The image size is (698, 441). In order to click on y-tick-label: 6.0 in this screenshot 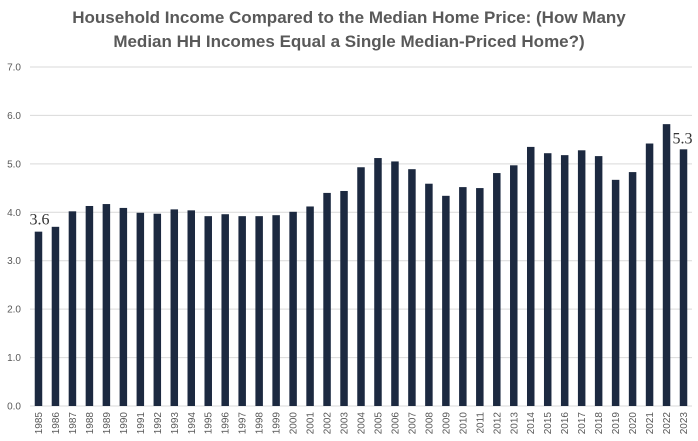, I will do `click(14, 116)`.